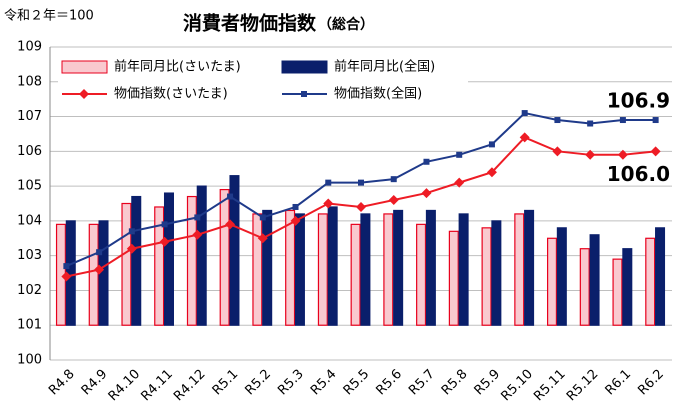 The height and width of the screenshot is (408, 679). What do you see at coordinates (29, 81) in the screenshot?
I see `y-tick-label: 108` at bounding box center [29, 81].